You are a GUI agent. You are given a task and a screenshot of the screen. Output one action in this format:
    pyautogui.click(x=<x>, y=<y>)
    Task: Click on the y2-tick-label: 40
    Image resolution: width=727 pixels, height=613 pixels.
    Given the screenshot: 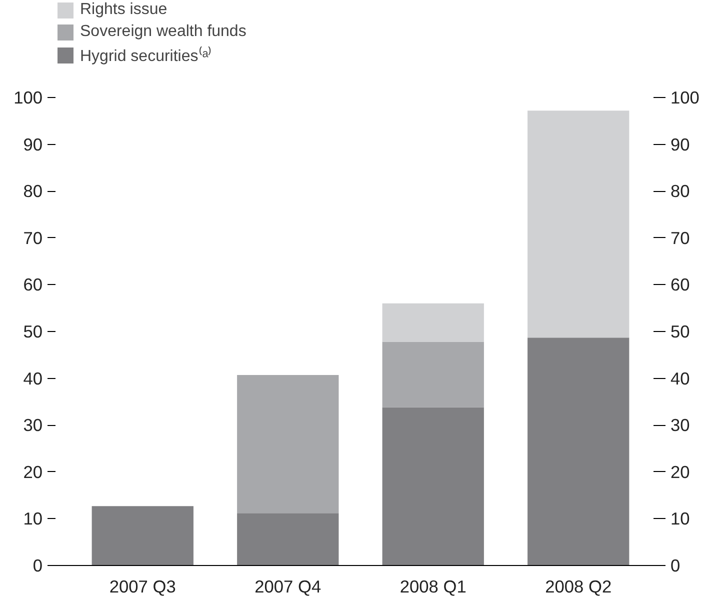 What is the action you would take?
    pyautogui.click(x=680, y=378)
    